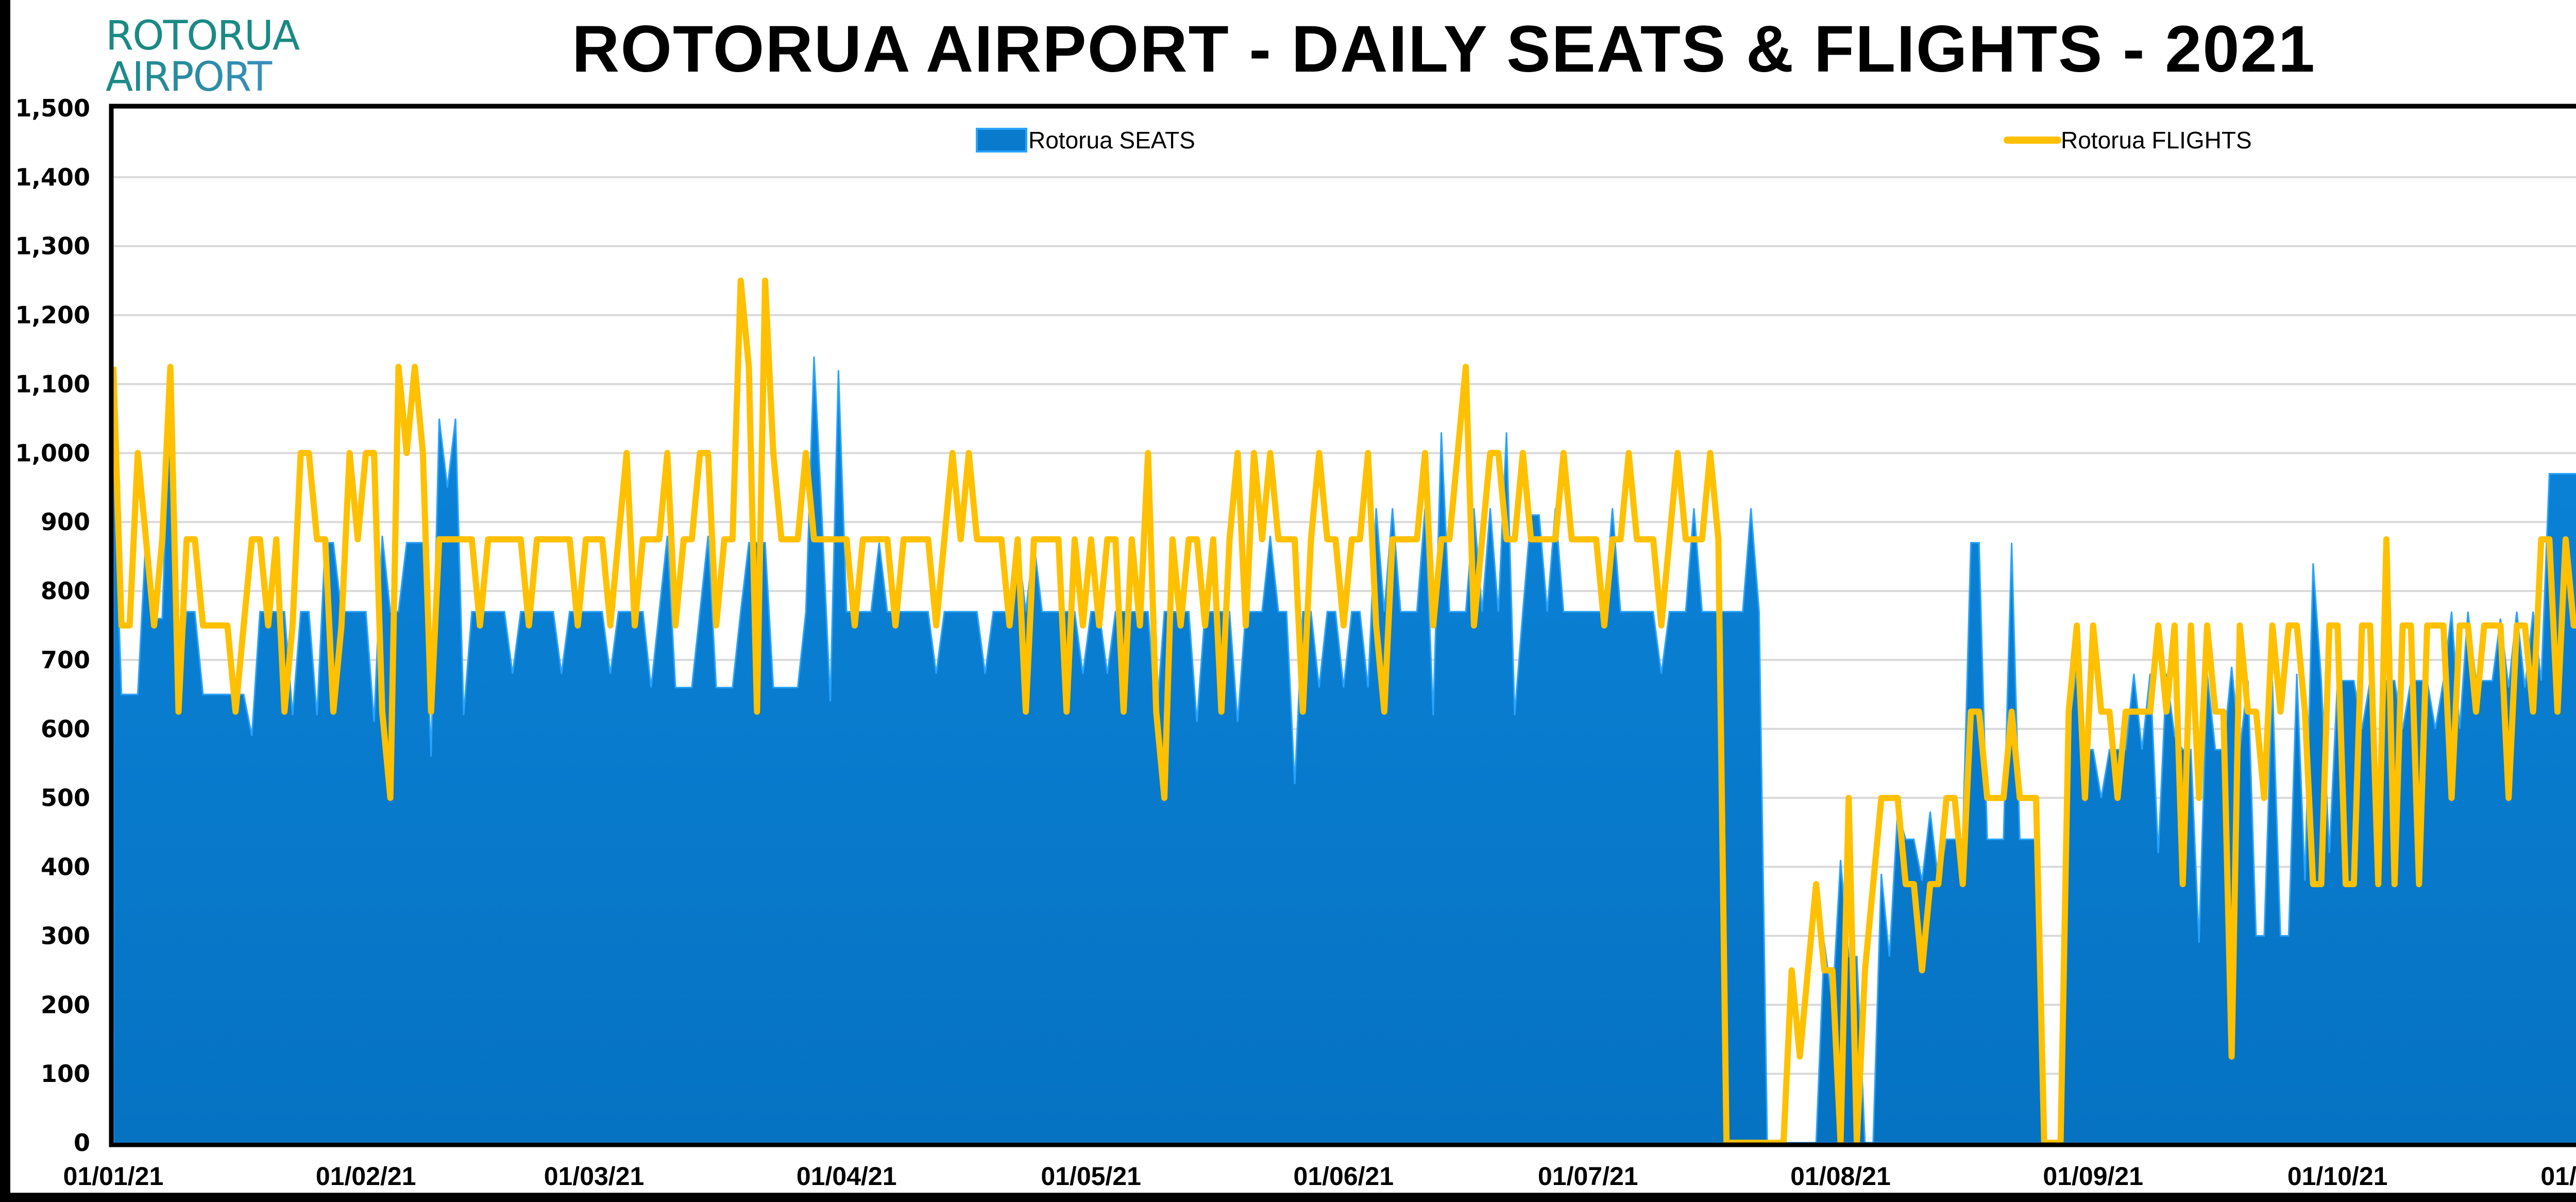 The image size is (2576, 1202). What do you see at coordinates (1091, 1176) in the screenshot?
I see `x-tick-label: 01/05/21` at bounding box center [1091, 1176].